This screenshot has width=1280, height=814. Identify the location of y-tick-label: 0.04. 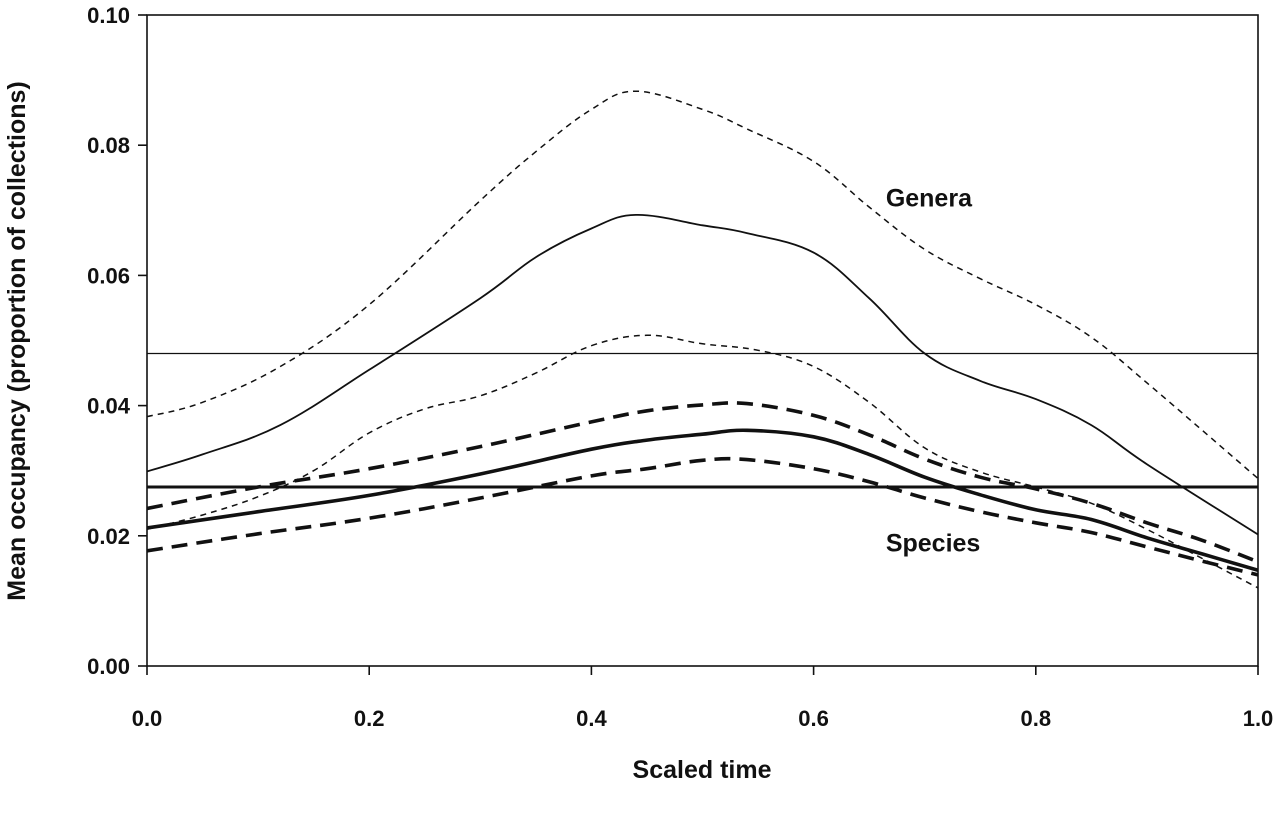
(109, 406).